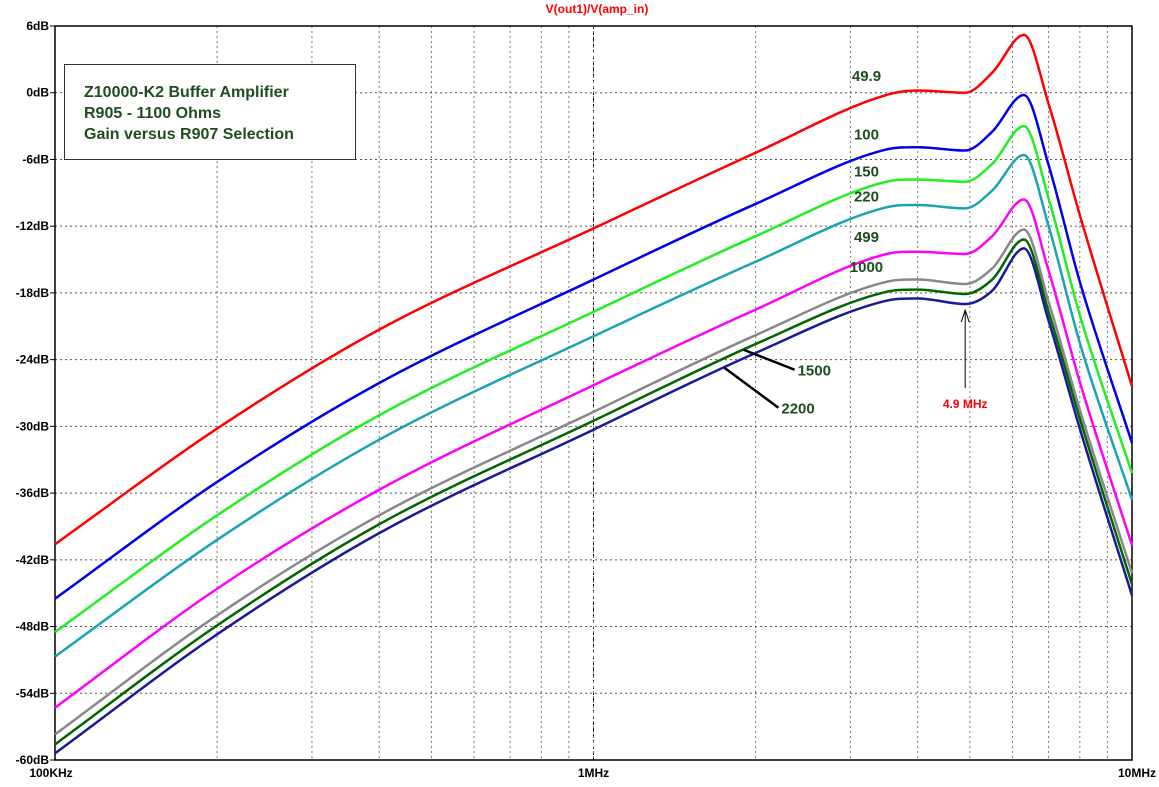  I want to click on chart-title: V(out1)/V(amp_in), so click(597, 9).